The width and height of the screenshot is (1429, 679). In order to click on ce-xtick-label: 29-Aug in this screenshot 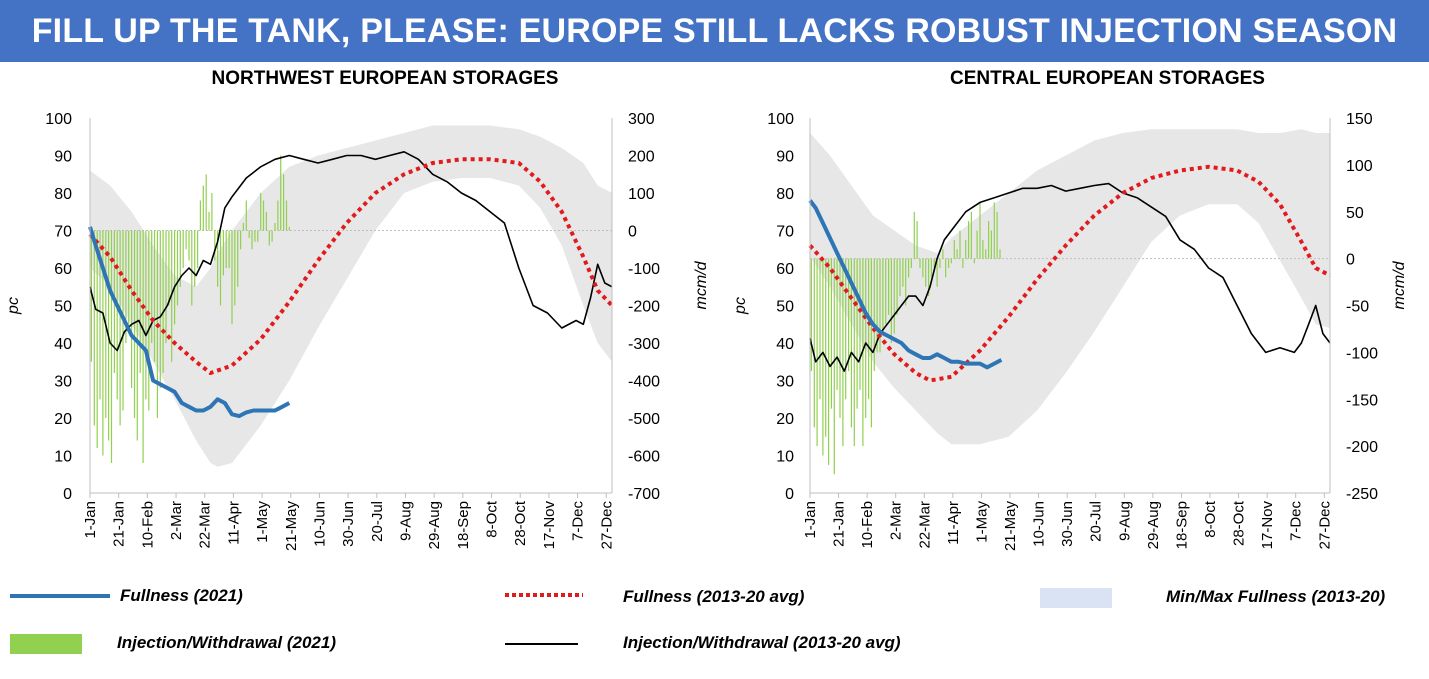, I will do `click(1153, 525)`.